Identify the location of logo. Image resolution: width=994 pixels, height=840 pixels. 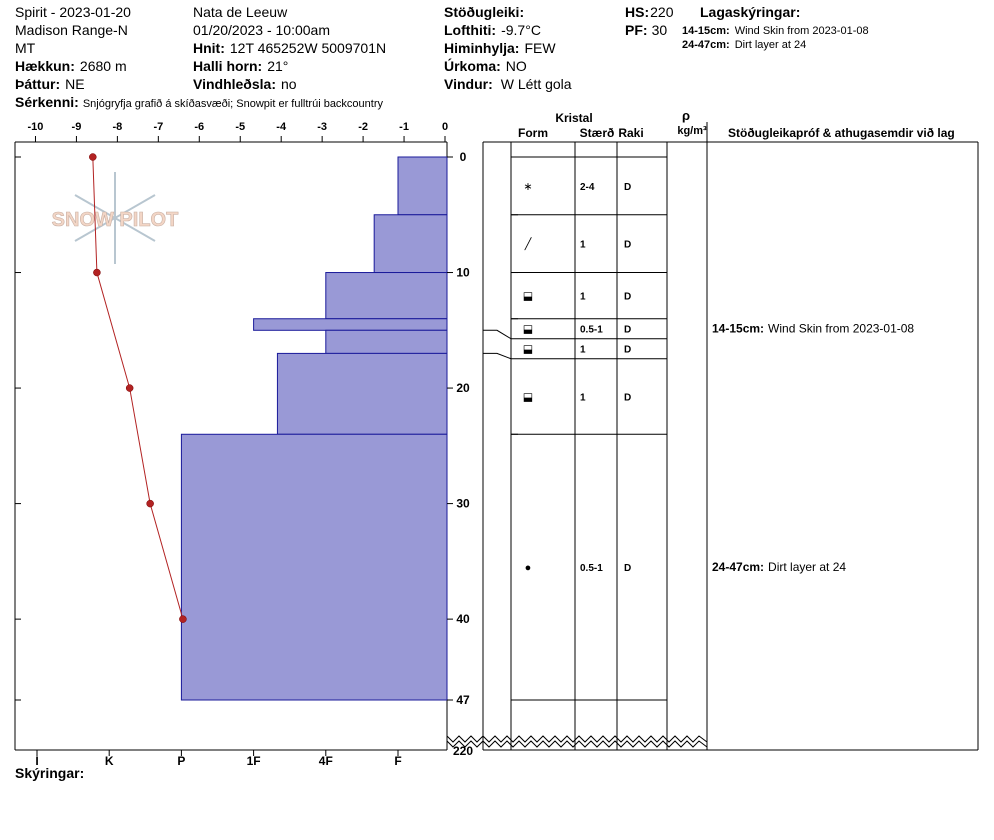
(115, 218).